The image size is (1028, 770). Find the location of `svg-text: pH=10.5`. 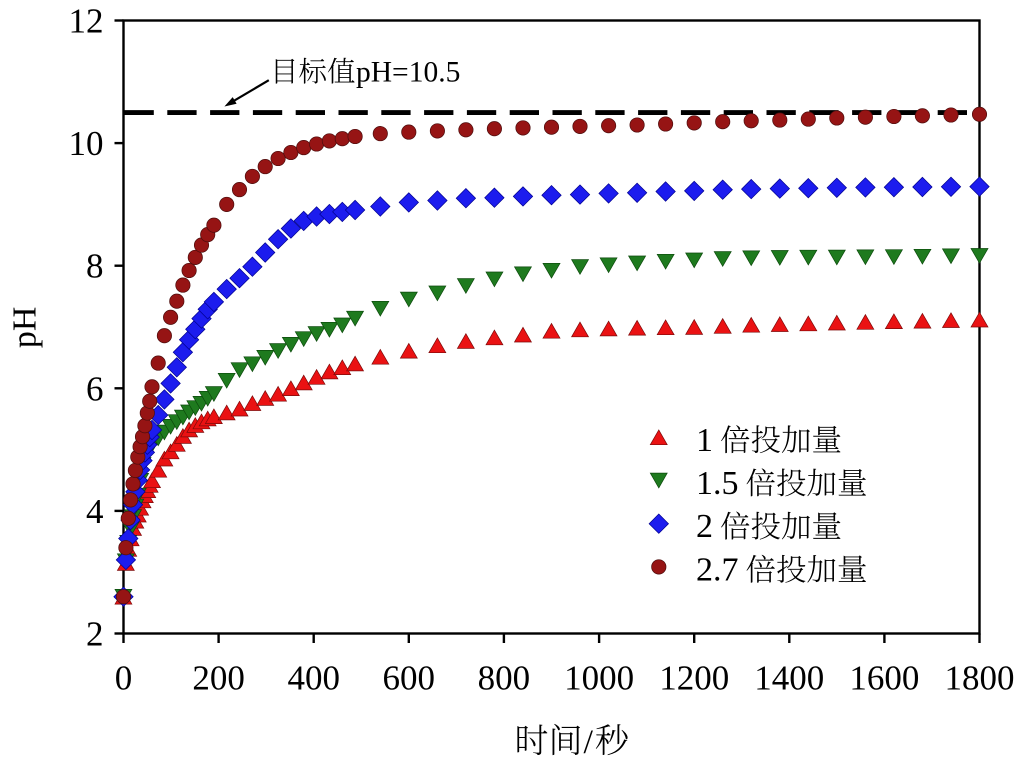

svg-text: pH=10.5 is located at coordinates (408, 73).